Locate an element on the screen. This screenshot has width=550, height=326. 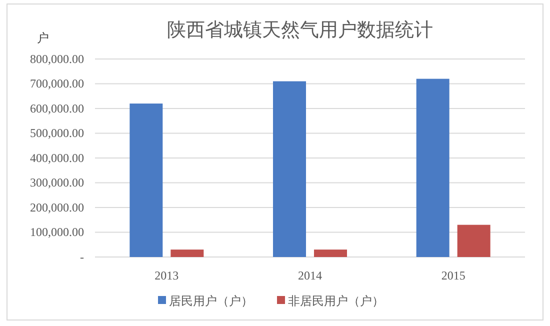
y-tick-label: 800,000.00 is located at coordinates (57, 59).